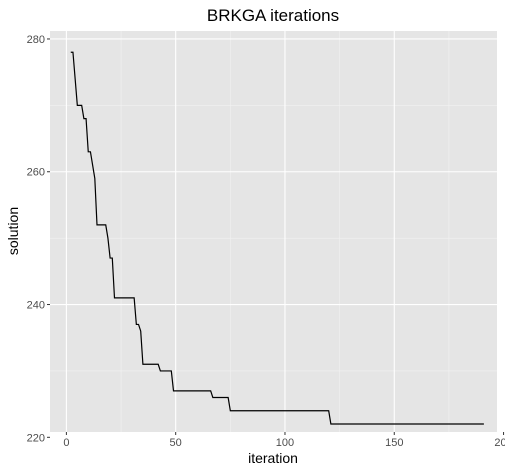  What do you see at coordinates (499, 443) in the screenshot?
I see `x-tick-label: 200` at bounding box center [499, 443].